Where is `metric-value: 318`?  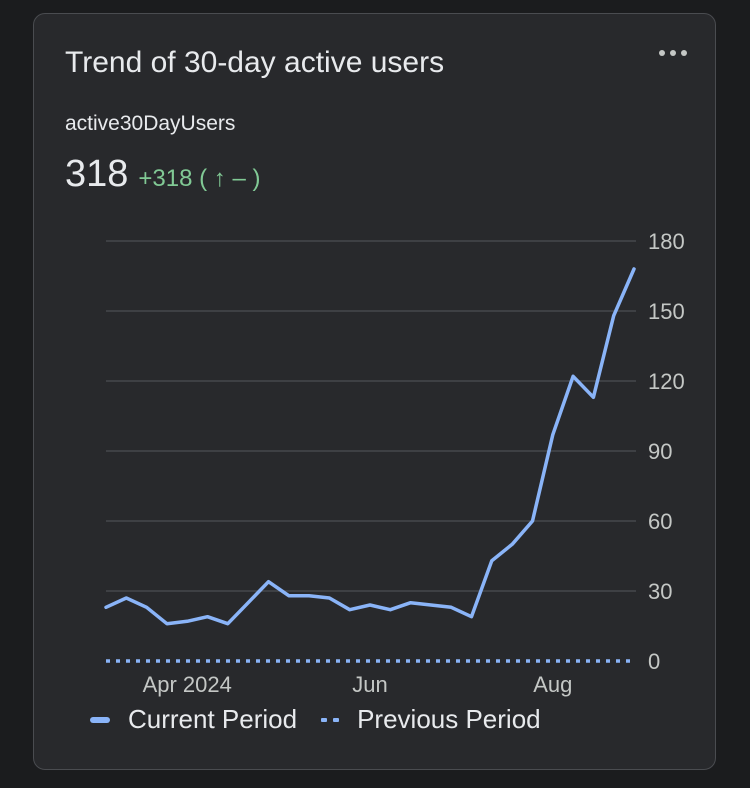
metric-value: 318 is located at coordinates (97, 174).